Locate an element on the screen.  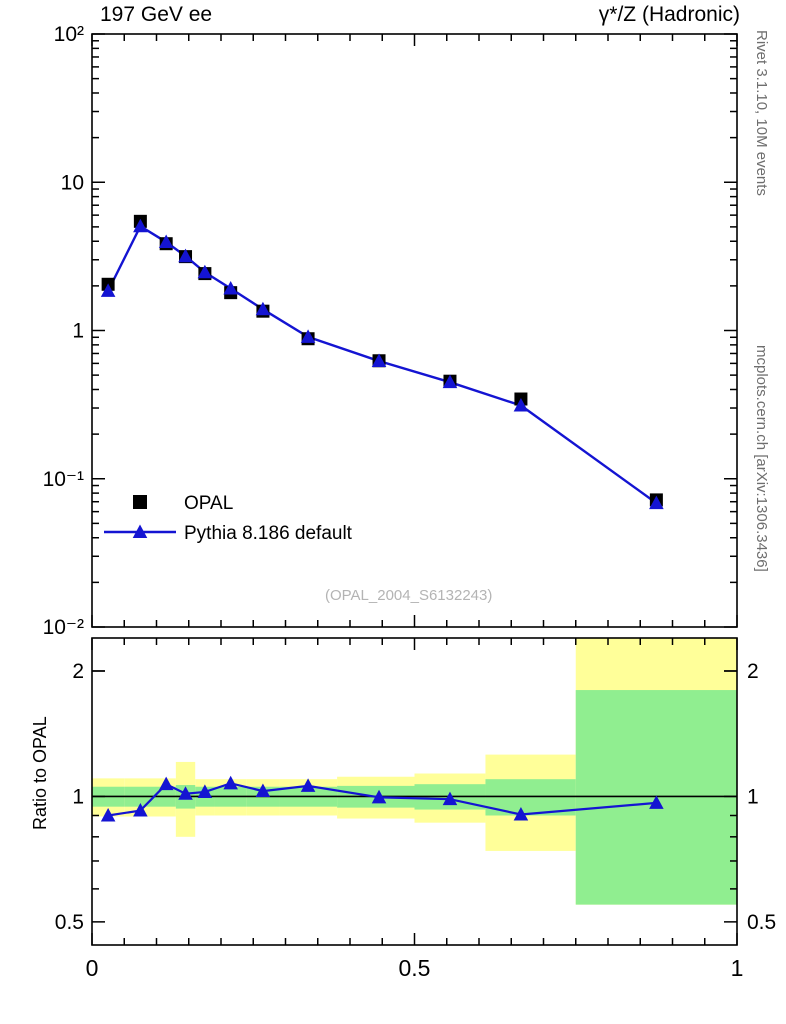
legend is located at coordinates (140, 516).